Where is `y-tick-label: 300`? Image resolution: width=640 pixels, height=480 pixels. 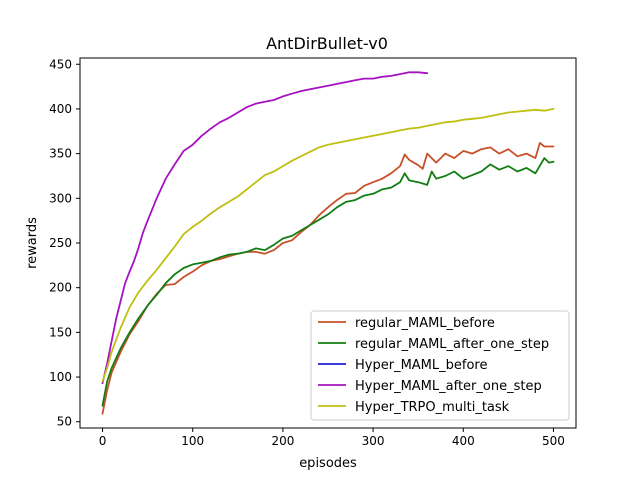
y-tick-label: 300 is located at coordinates (60, 198).